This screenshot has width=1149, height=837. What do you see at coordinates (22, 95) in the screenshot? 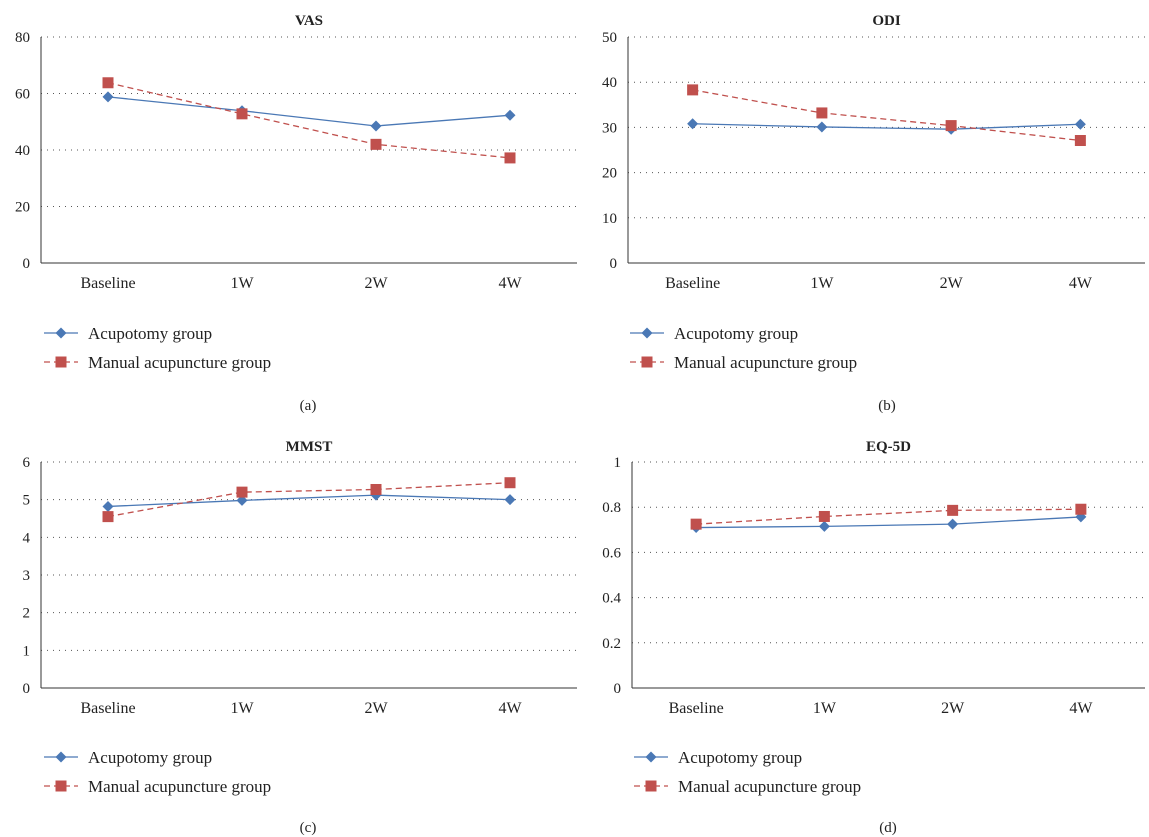
I see `y-tick-label: 60` at bounding box center [22, 95].